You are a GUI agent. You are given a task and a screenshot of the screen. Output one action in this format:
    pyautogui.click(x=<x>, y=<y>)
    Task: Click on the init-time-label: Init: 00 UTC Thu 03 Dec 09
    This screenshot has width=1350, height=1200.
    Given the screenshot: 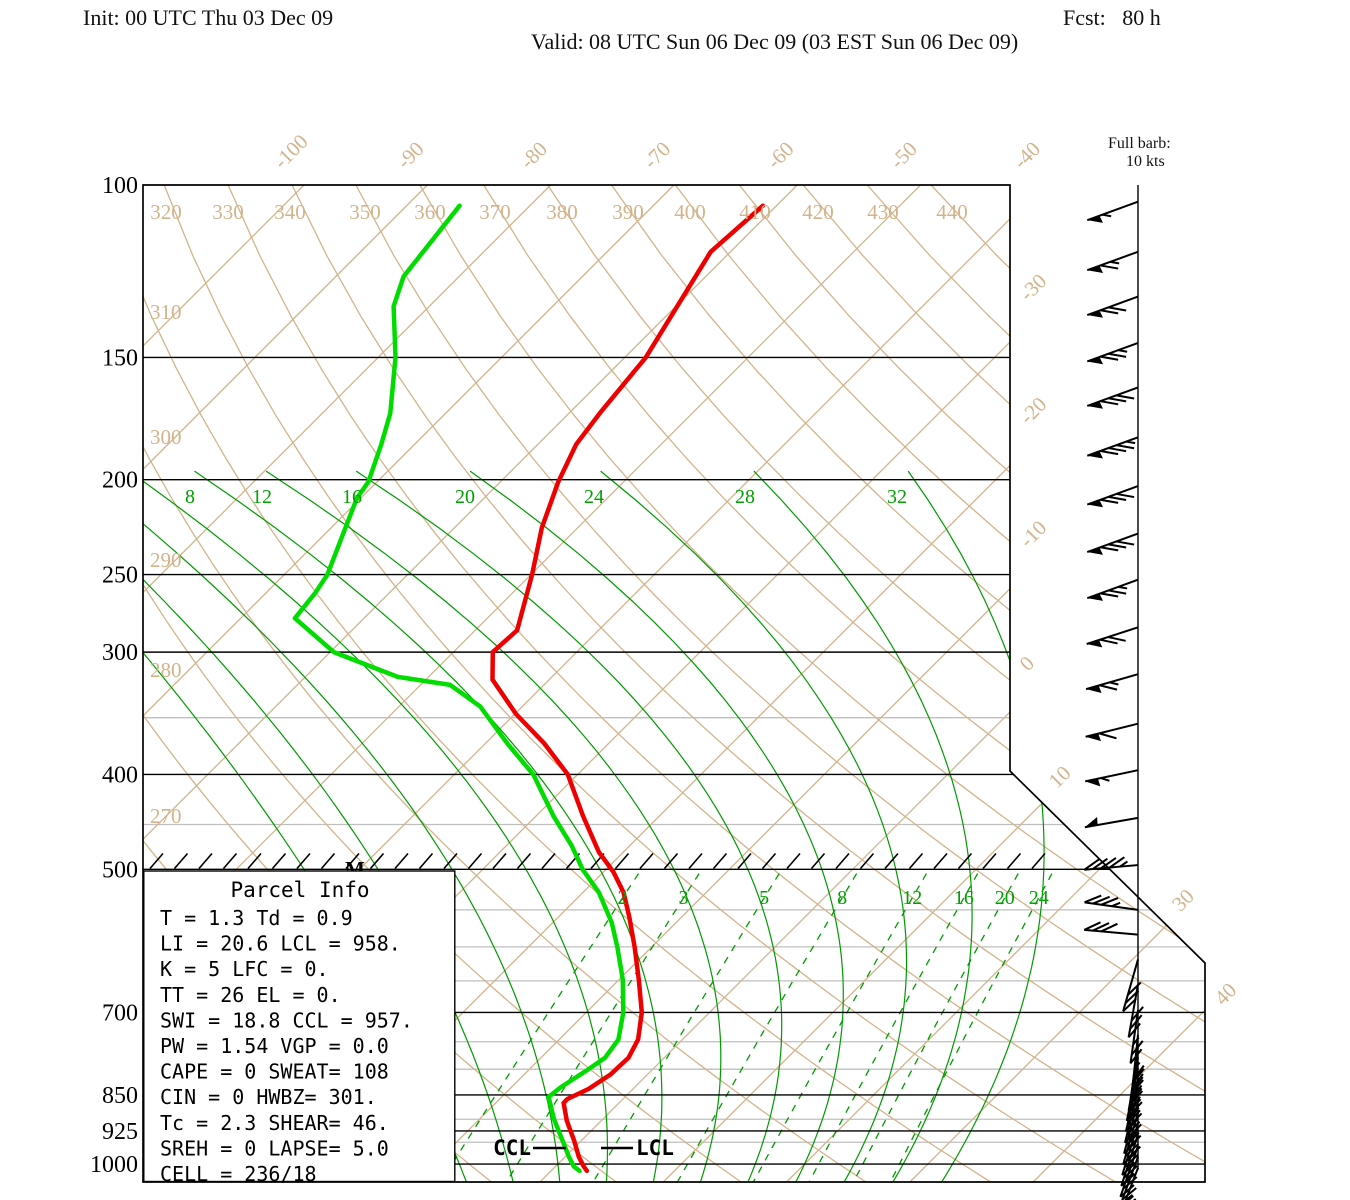 What is the action you would take?
    pyautogui.click(x=208, y=17)
    